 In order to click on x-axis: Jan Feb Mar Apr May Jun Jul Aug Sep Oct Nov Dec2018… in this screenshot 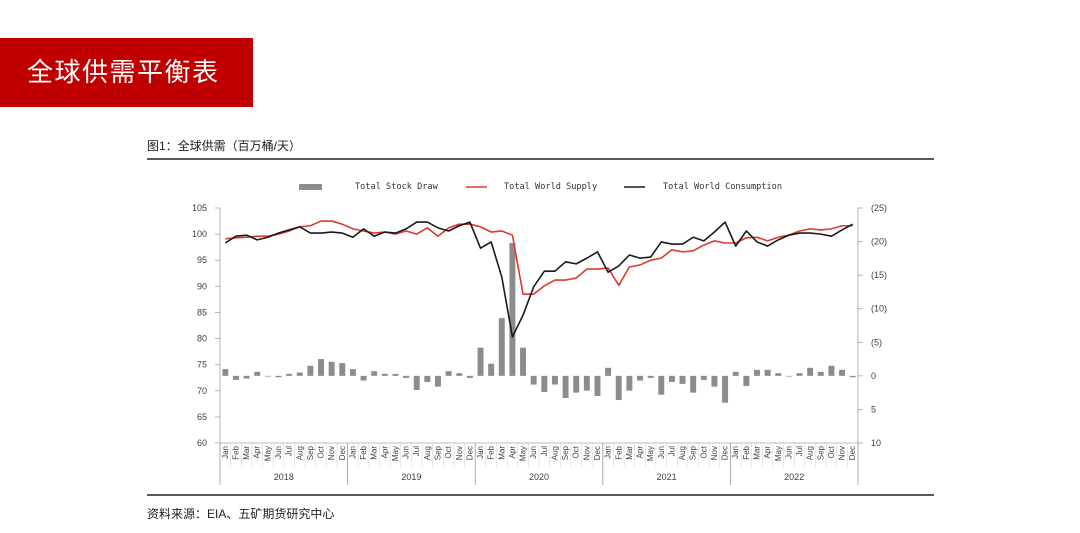, I will do `click(539, 464)`.